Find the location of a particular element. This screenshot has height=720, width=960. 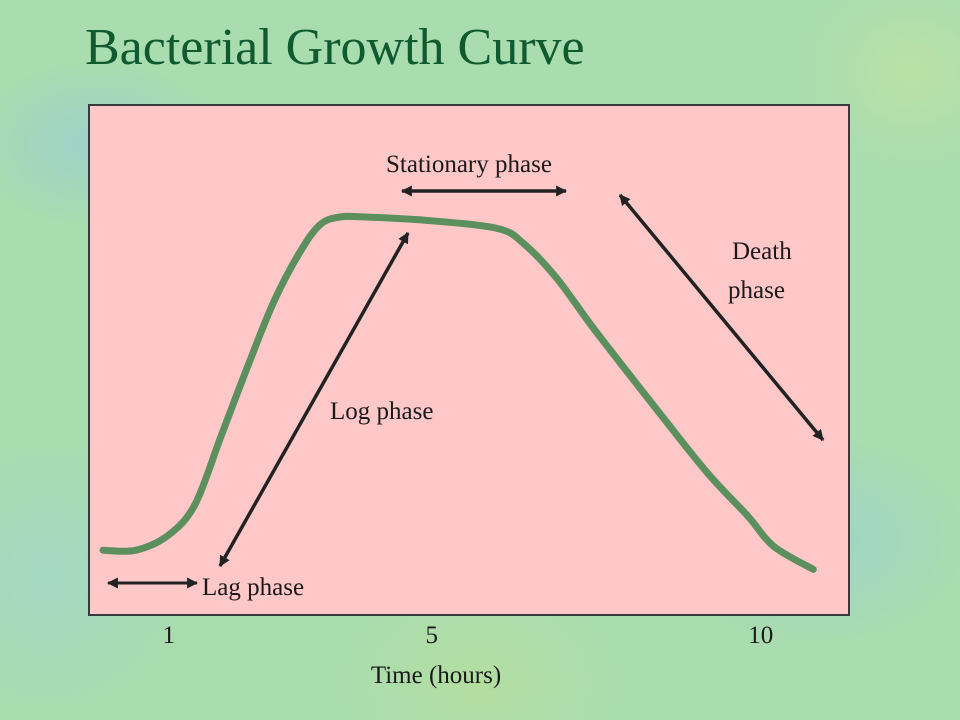

log-phase-arrow is located at coordinates (314, 399).